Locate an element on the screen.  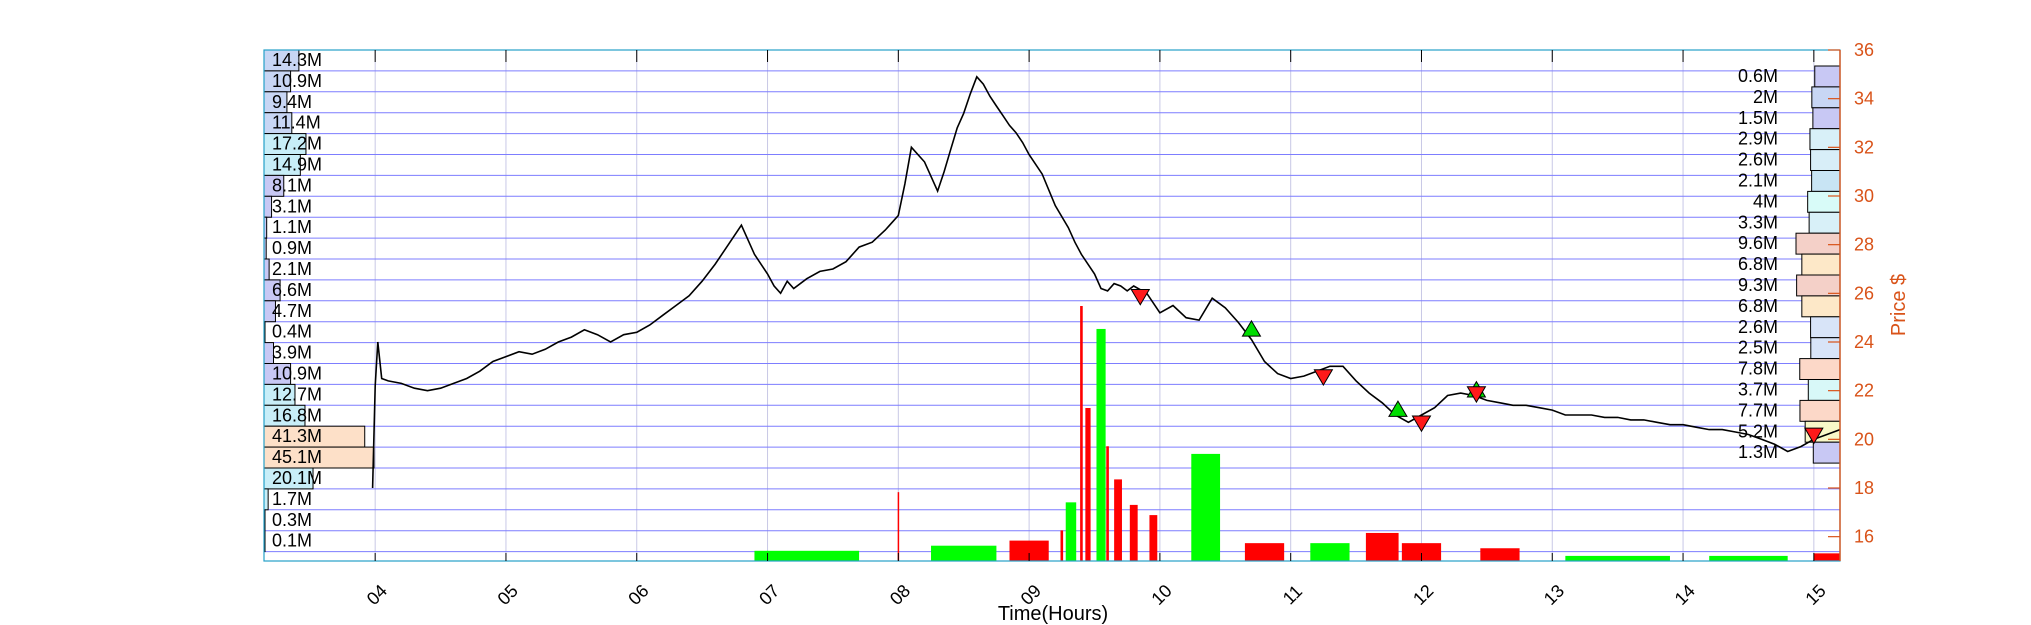
volume-profile-right-label: 2.9M is located at coordinates (1758, 139).